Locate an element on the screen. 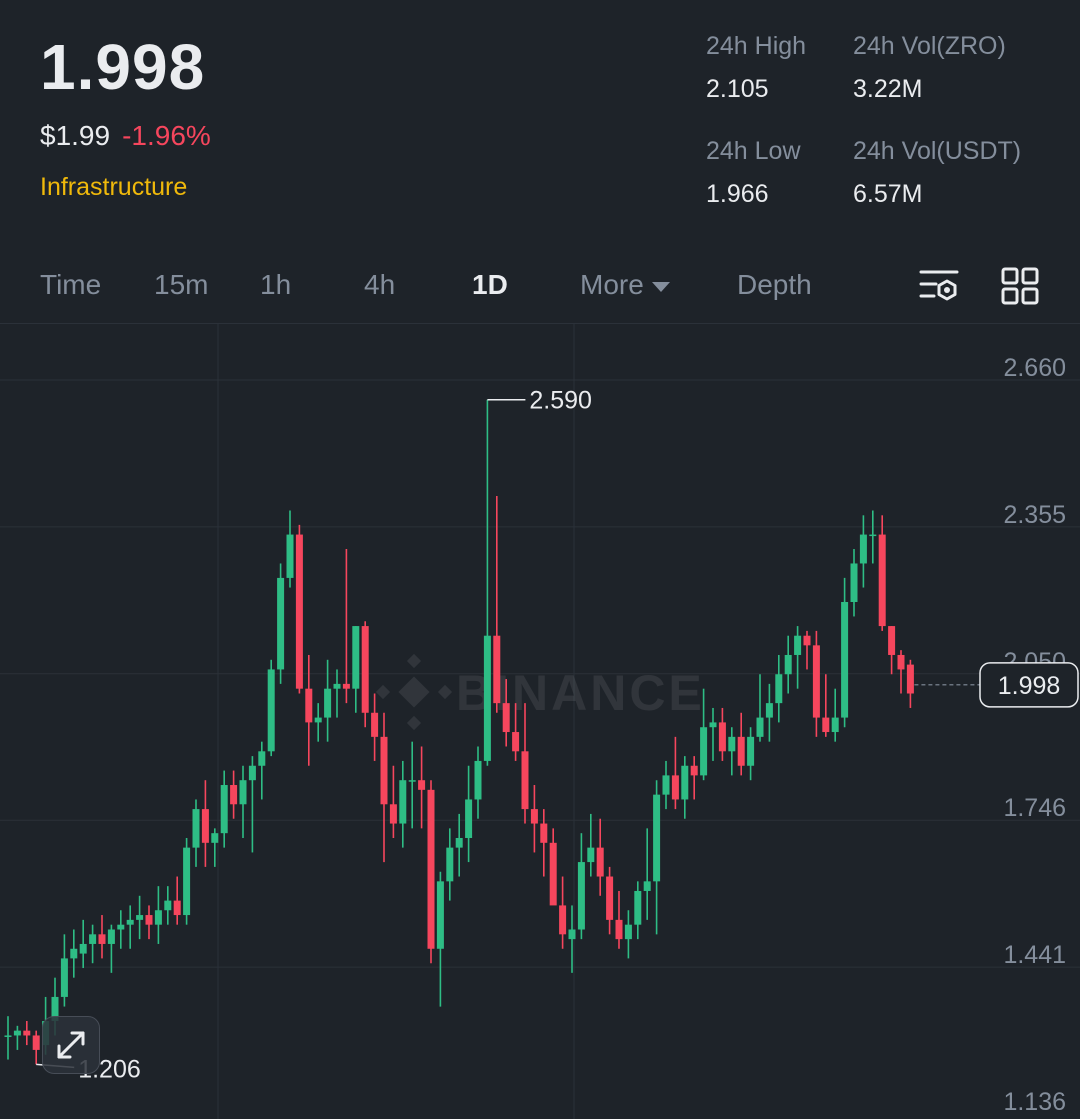  tab-more: More is located at coordinates (625, 285).